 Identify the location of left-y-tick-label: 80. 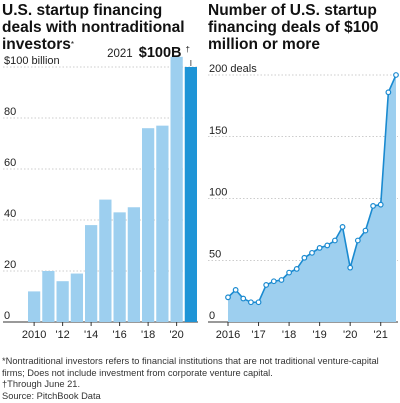
(10, 112).